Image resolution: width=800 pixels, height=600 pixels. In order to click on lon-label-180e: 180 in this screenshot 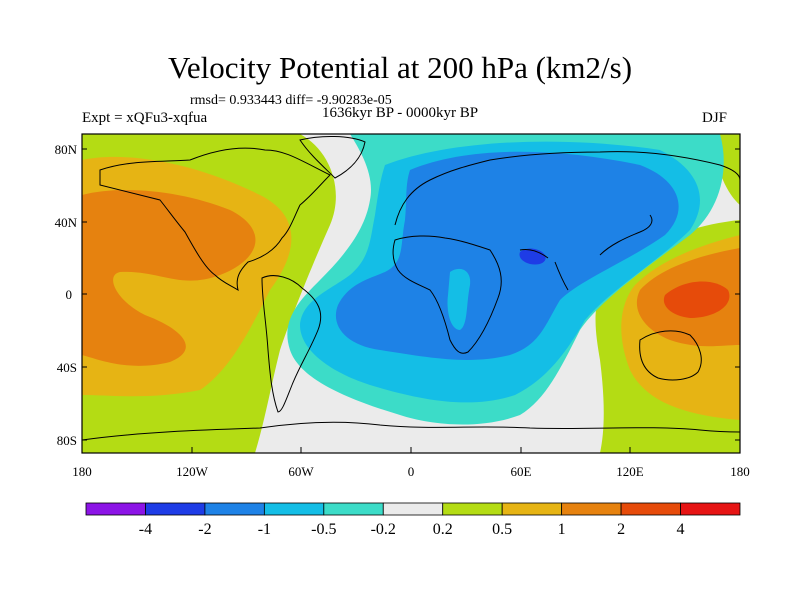, I will do `click(740, 471)`.